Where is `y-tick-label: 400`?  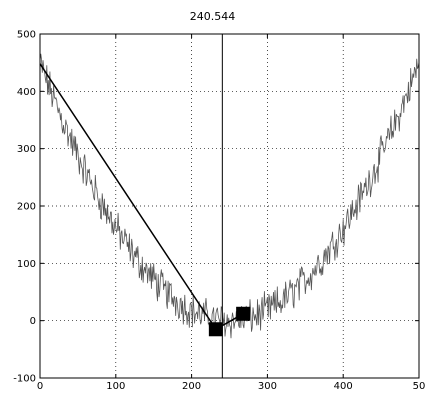 y-tick-label: 400 is located at coordinates (26, 92).